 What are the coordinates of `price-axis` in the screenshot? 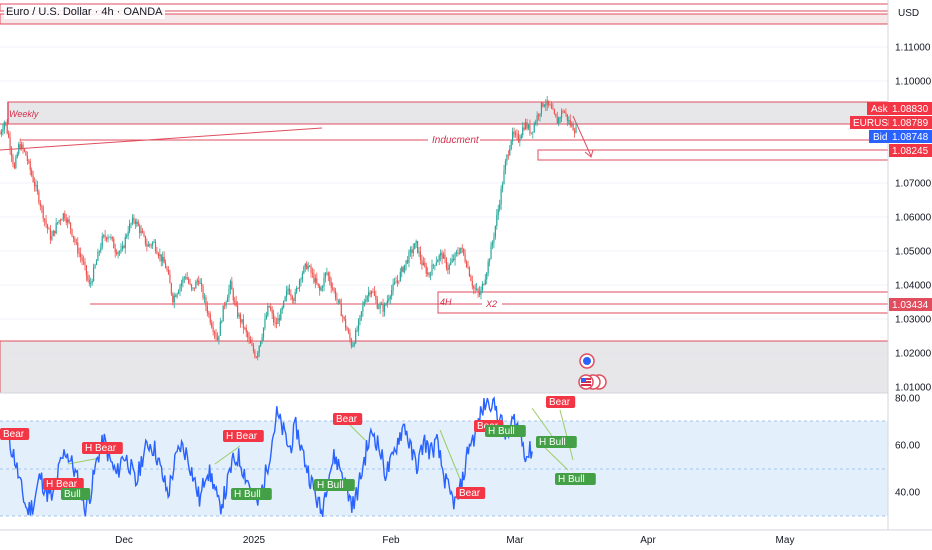 It's located at (910, 265).